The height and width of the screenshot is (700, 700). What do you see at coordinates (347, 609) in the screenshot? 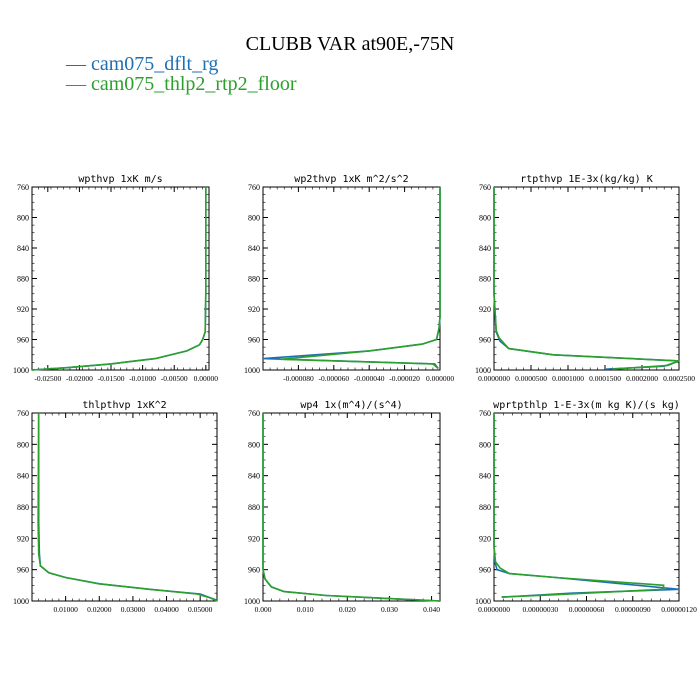
I see `x-tick-label: 0.020` at bounding box center [347, 609].